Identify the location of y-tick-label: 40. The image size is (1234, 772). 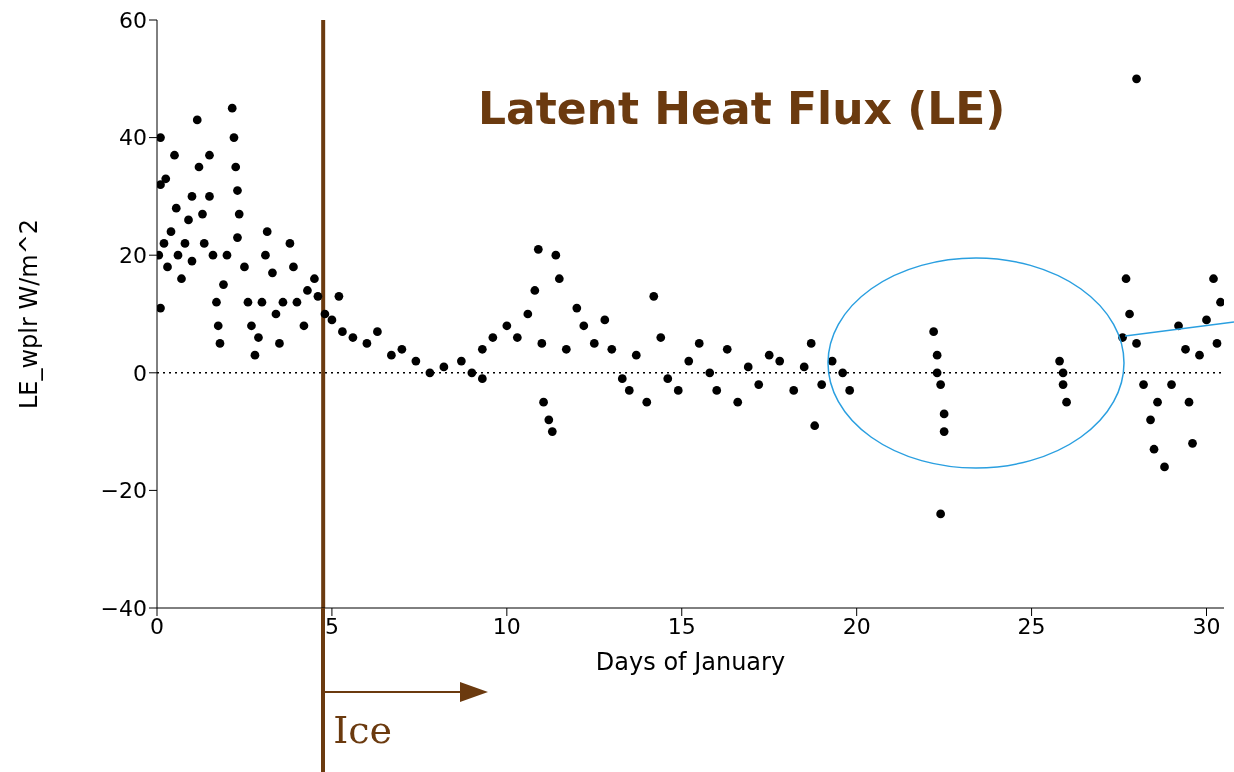
(133, 138).